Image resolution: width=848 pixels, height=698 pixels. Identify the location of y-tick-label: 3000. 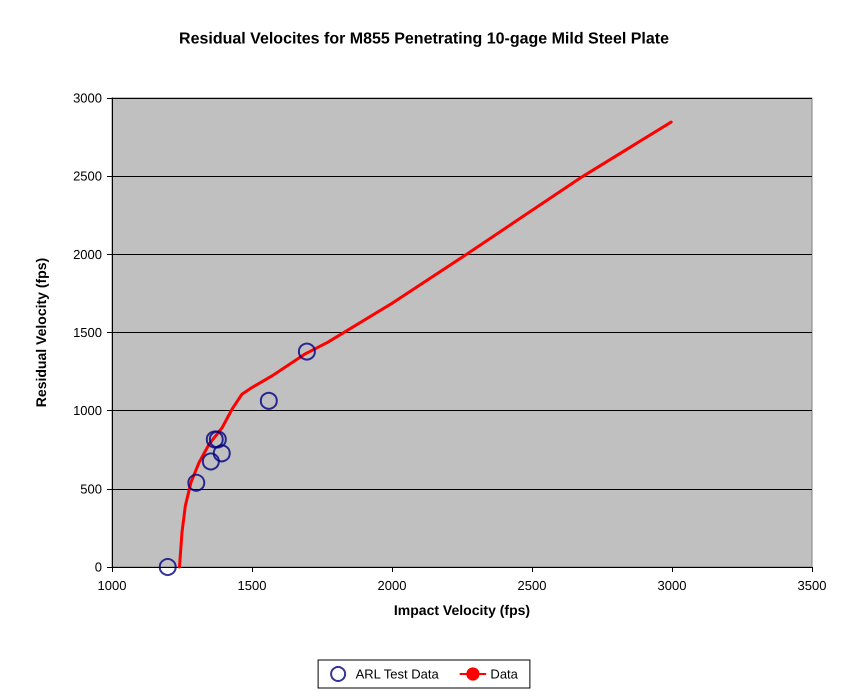
(87, 98).